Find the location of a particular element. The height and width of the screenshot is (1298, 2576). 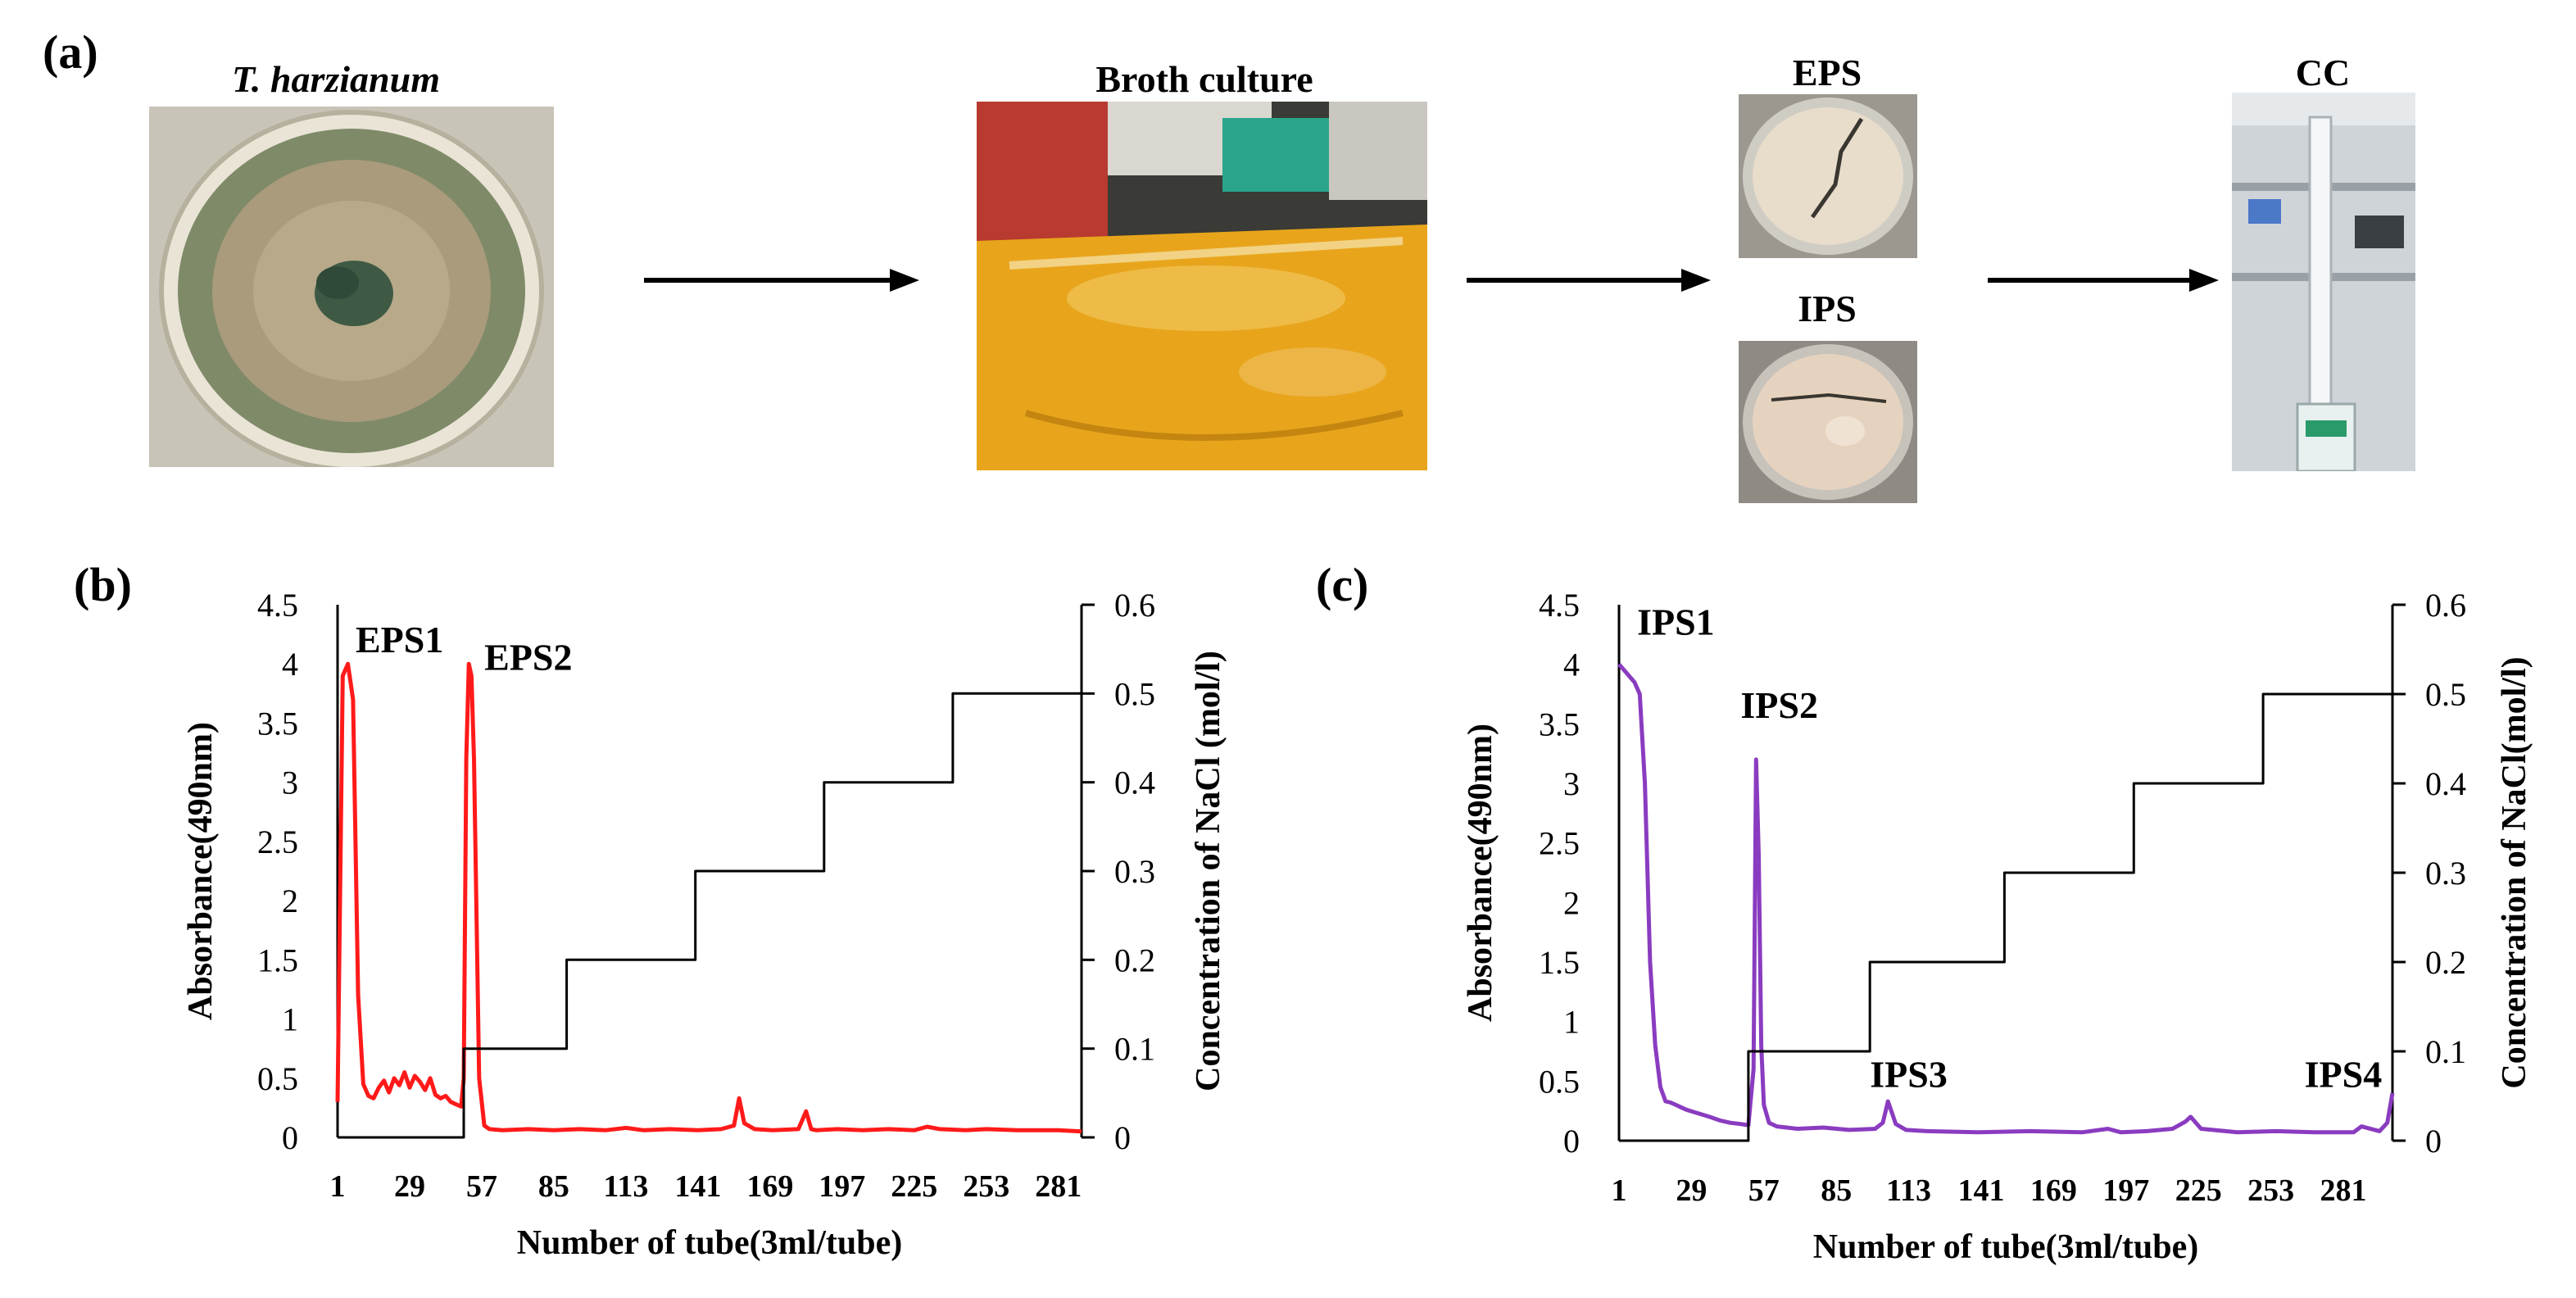

chart-b-x-tick-label: 29 is located at coordinates (409, 1186).